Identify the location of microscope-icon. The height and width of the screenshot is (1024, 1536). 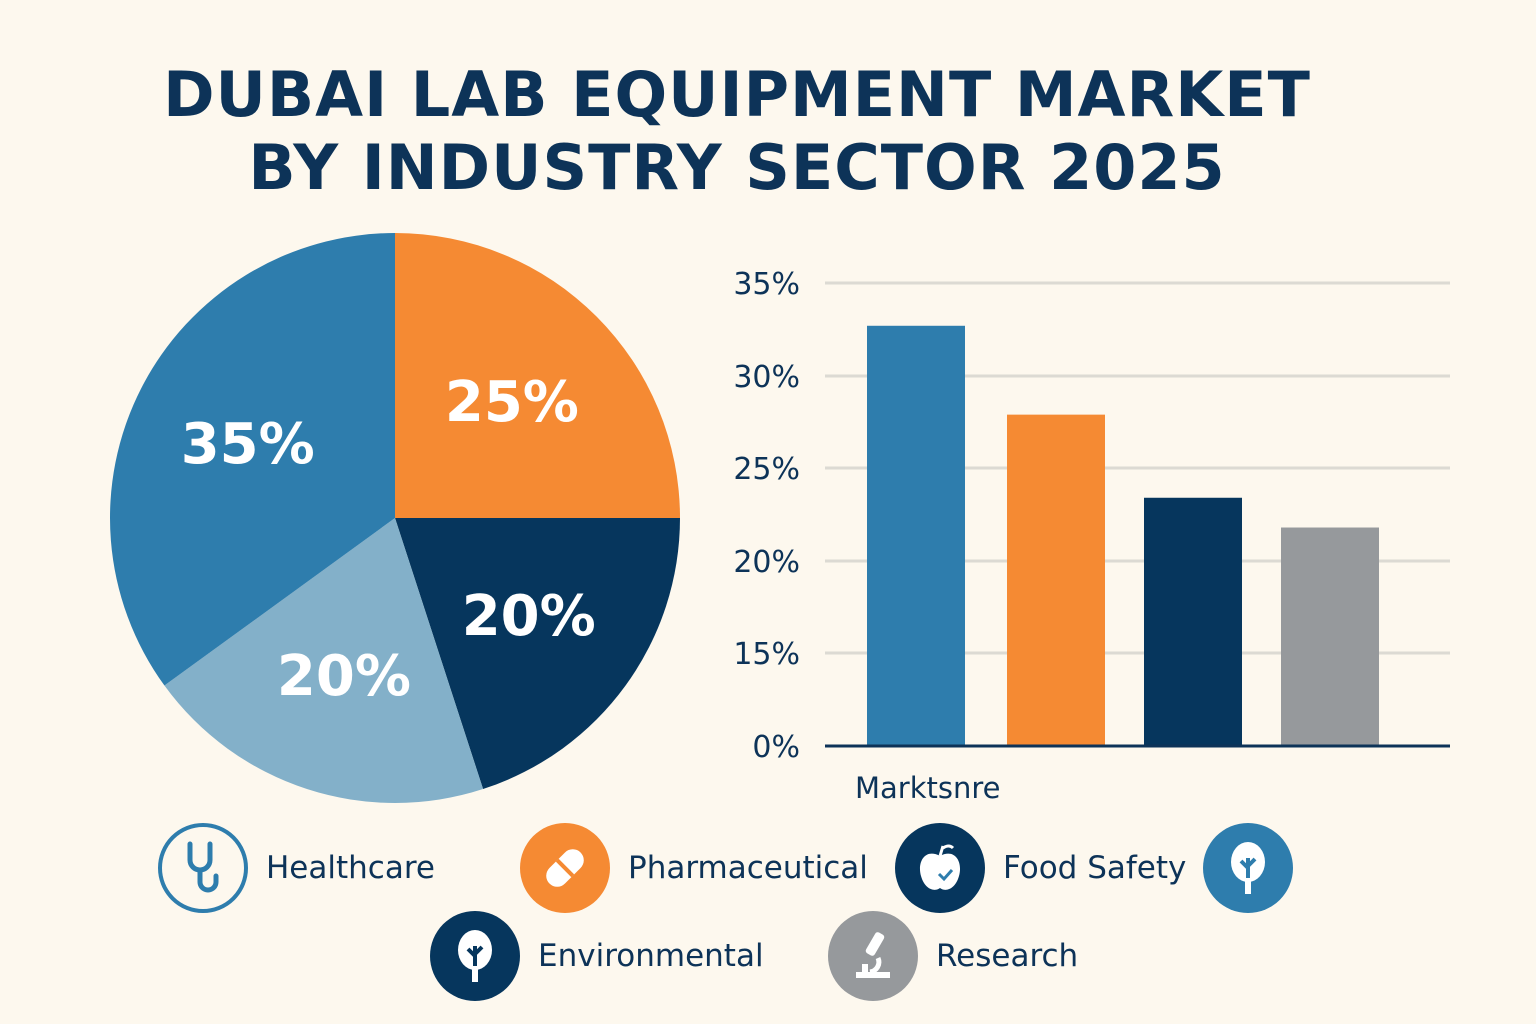
(873, 956).